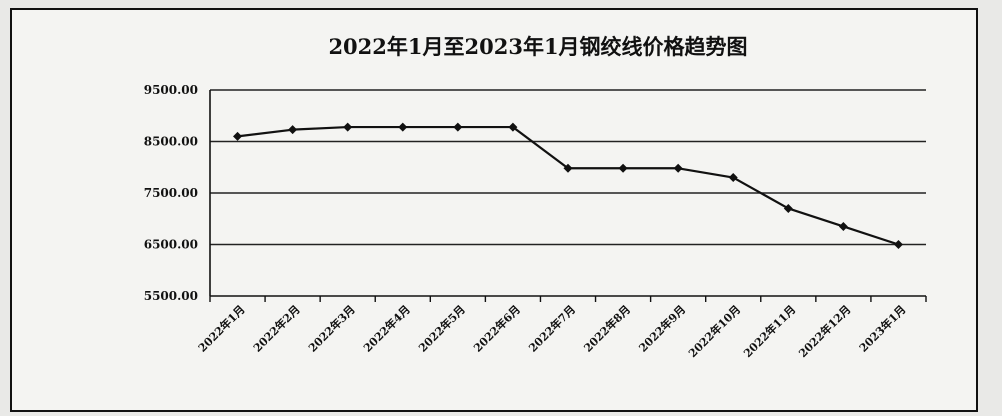 The image size is (1002, 416). Describe the element at coordinates (171, 245) in the screenshot. I see `y-tick-label: 6500.00` at that location.